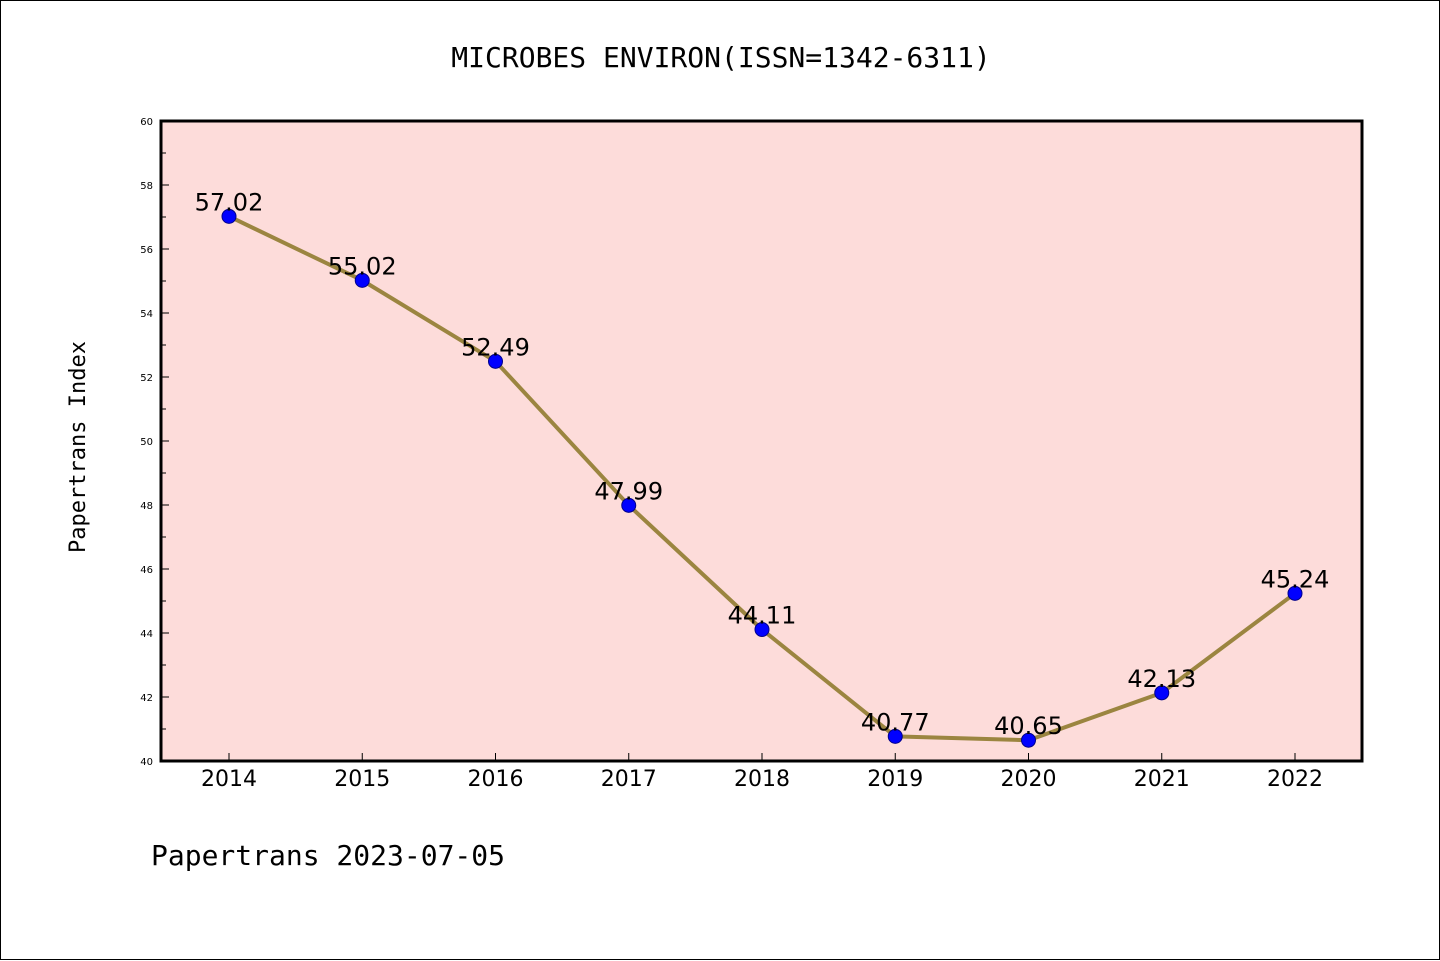  What do you see at coordinates (146, 378) in the screenshot?
I see `y-tick-label: 52` at bounding box center [146, 378].